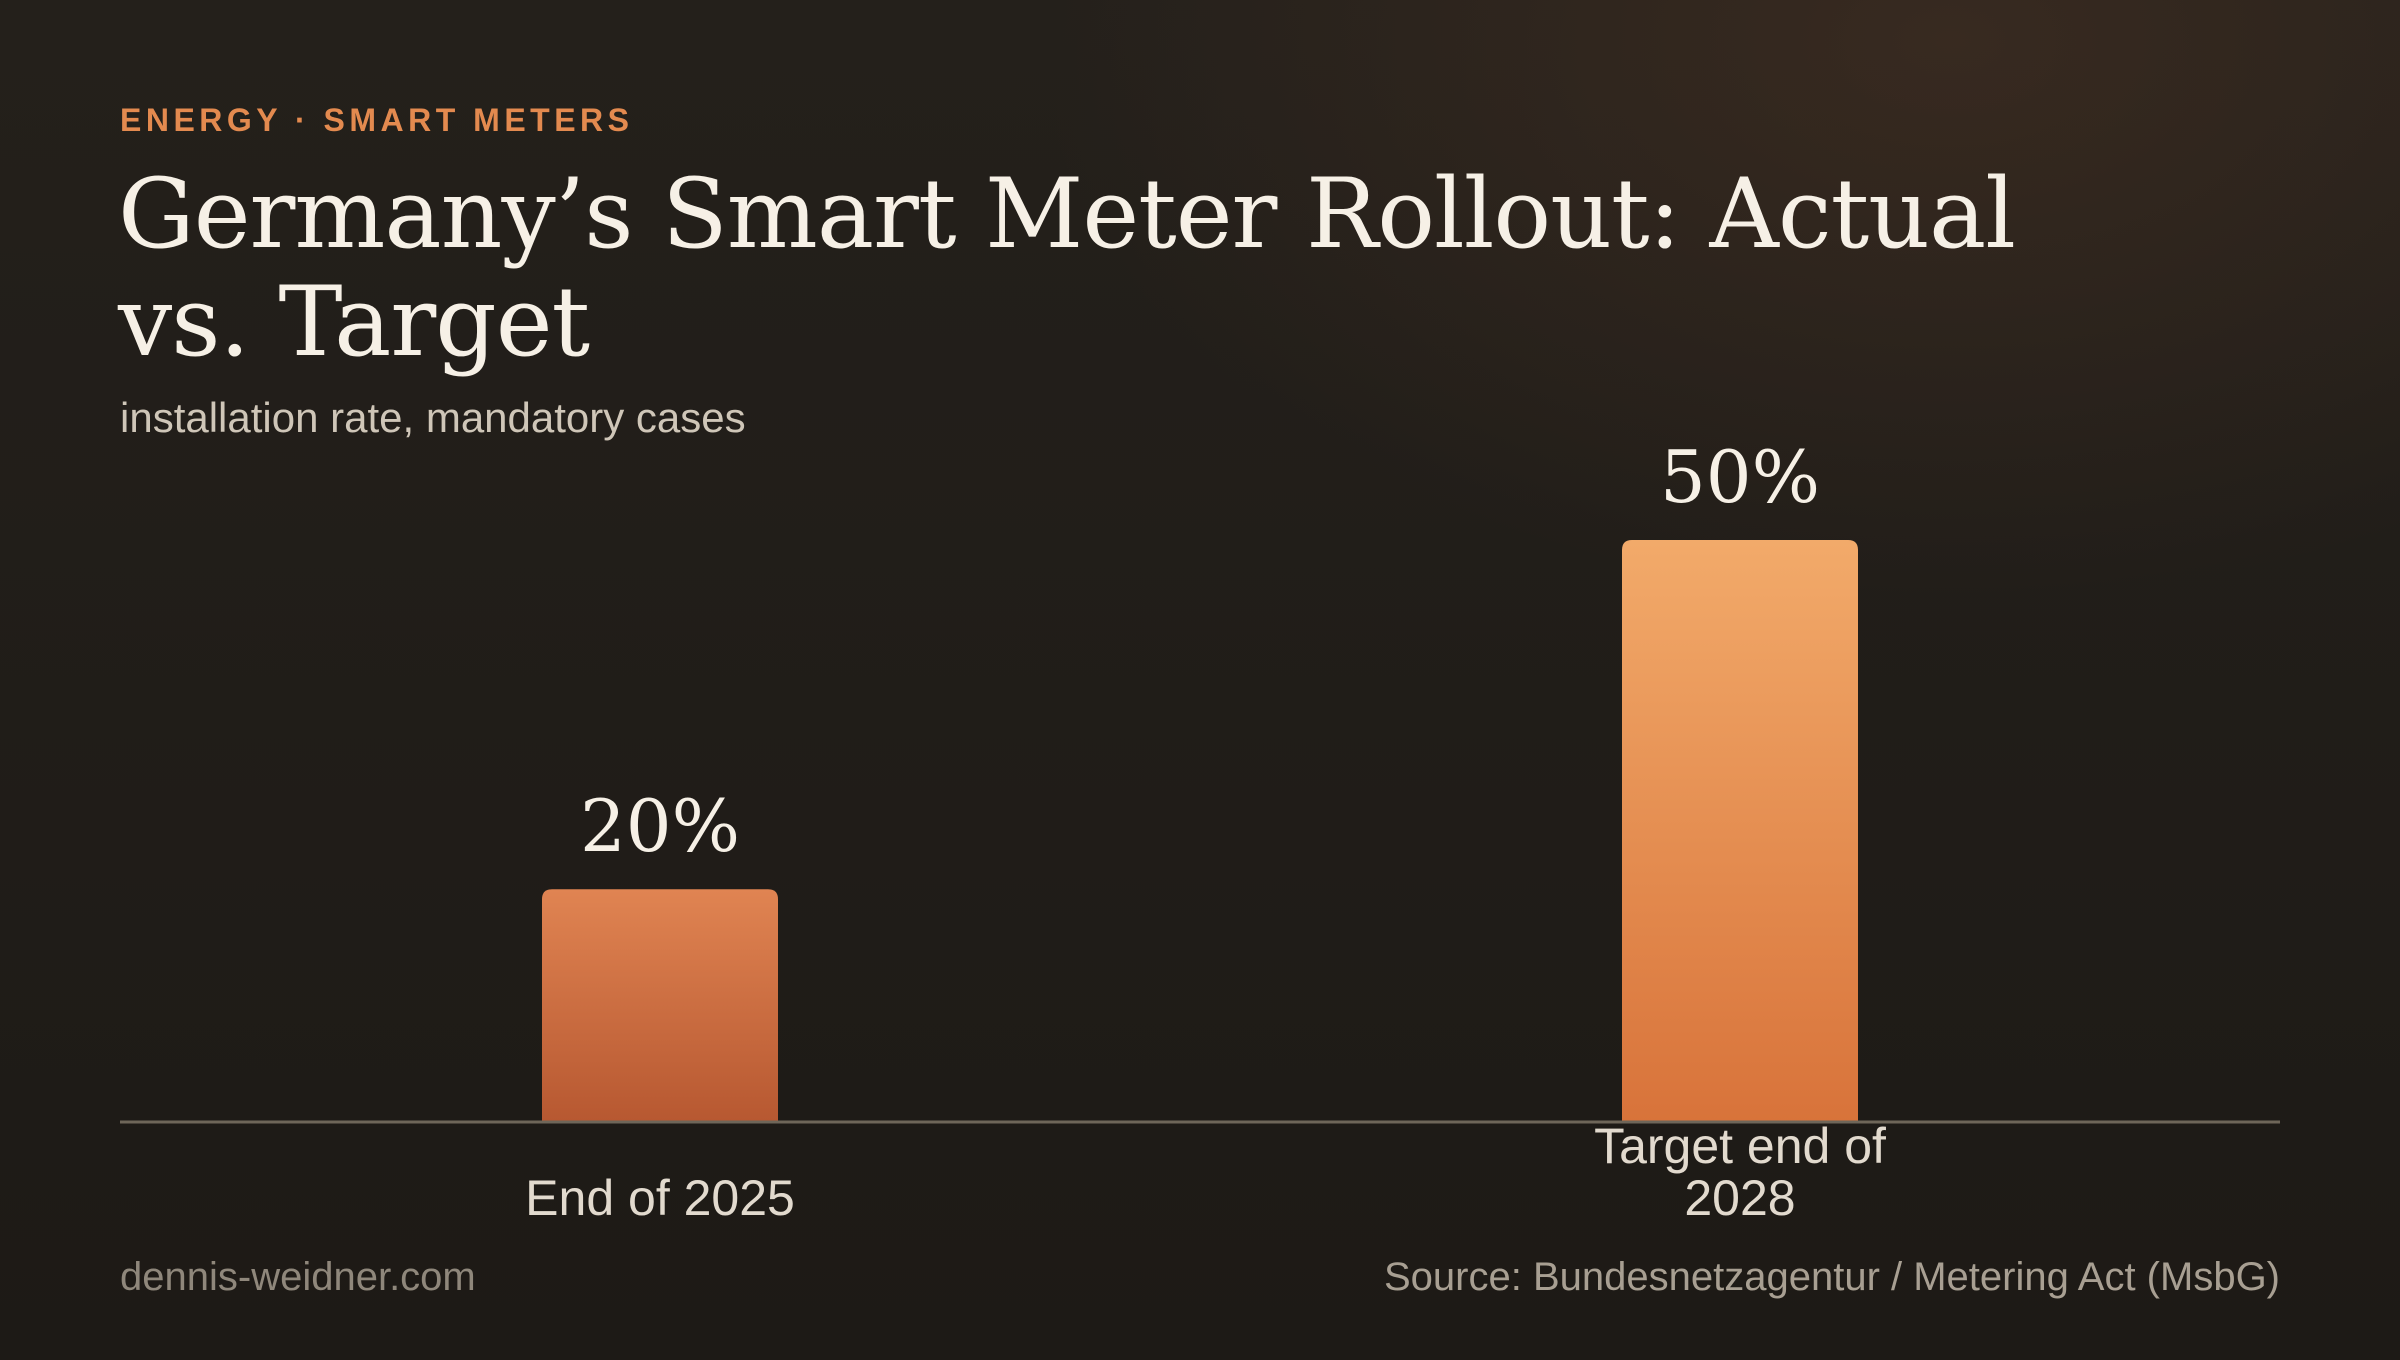  I want to click on eyebrow-label: ENERGY · SMART METERS, so click(377, 120).